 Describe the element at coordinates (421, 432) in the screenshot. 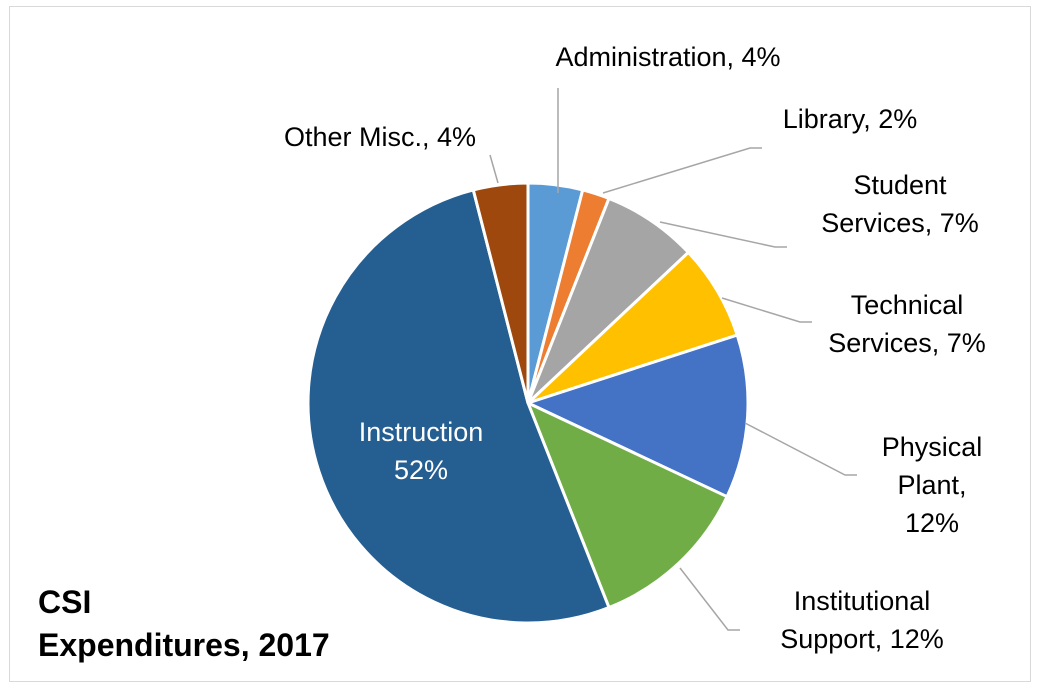

I see `slice-label-6-line-0: Instruction` at that location.